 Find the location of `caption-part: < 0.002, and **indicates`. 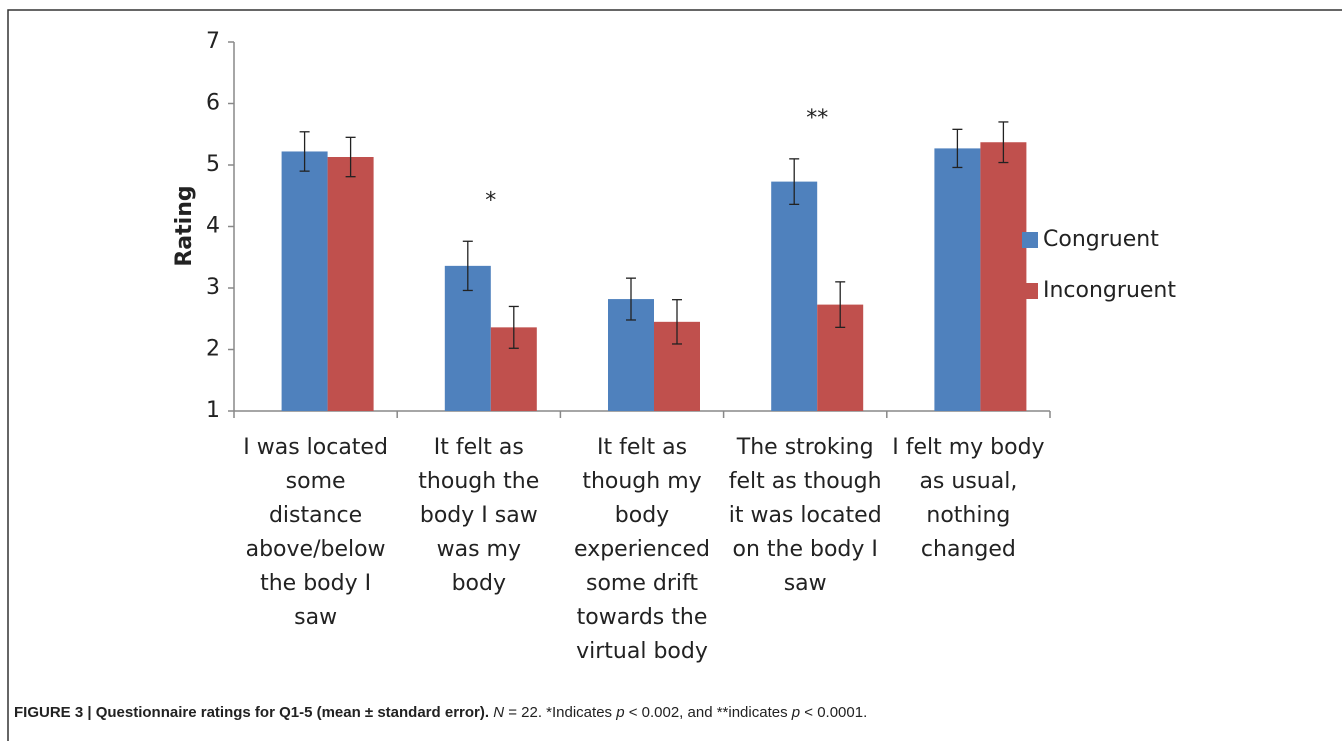

caption-part: < 0.002, and **indicates is located at coordinates (708, 712).